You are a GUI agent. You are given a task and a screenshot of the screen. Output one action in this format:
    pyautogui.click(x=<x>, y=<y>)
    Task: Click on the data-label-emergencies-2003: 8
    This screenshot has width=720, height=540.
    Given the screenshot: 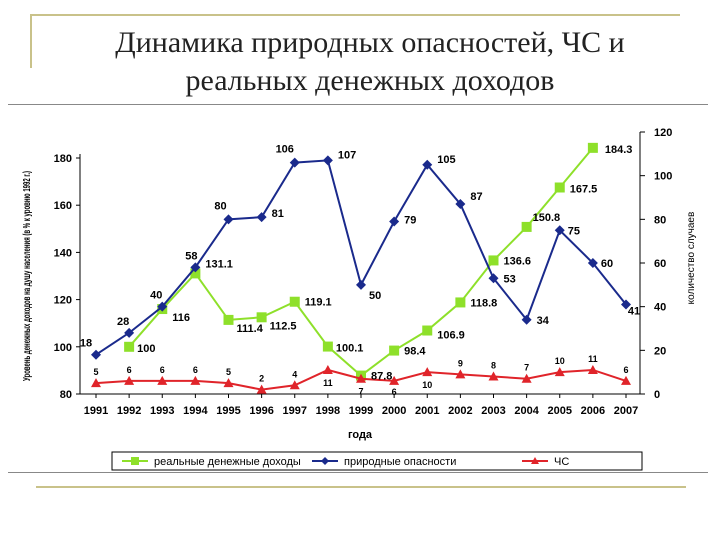 What is the action you would take?
    pyautogui.click(x=493, y=366)
    